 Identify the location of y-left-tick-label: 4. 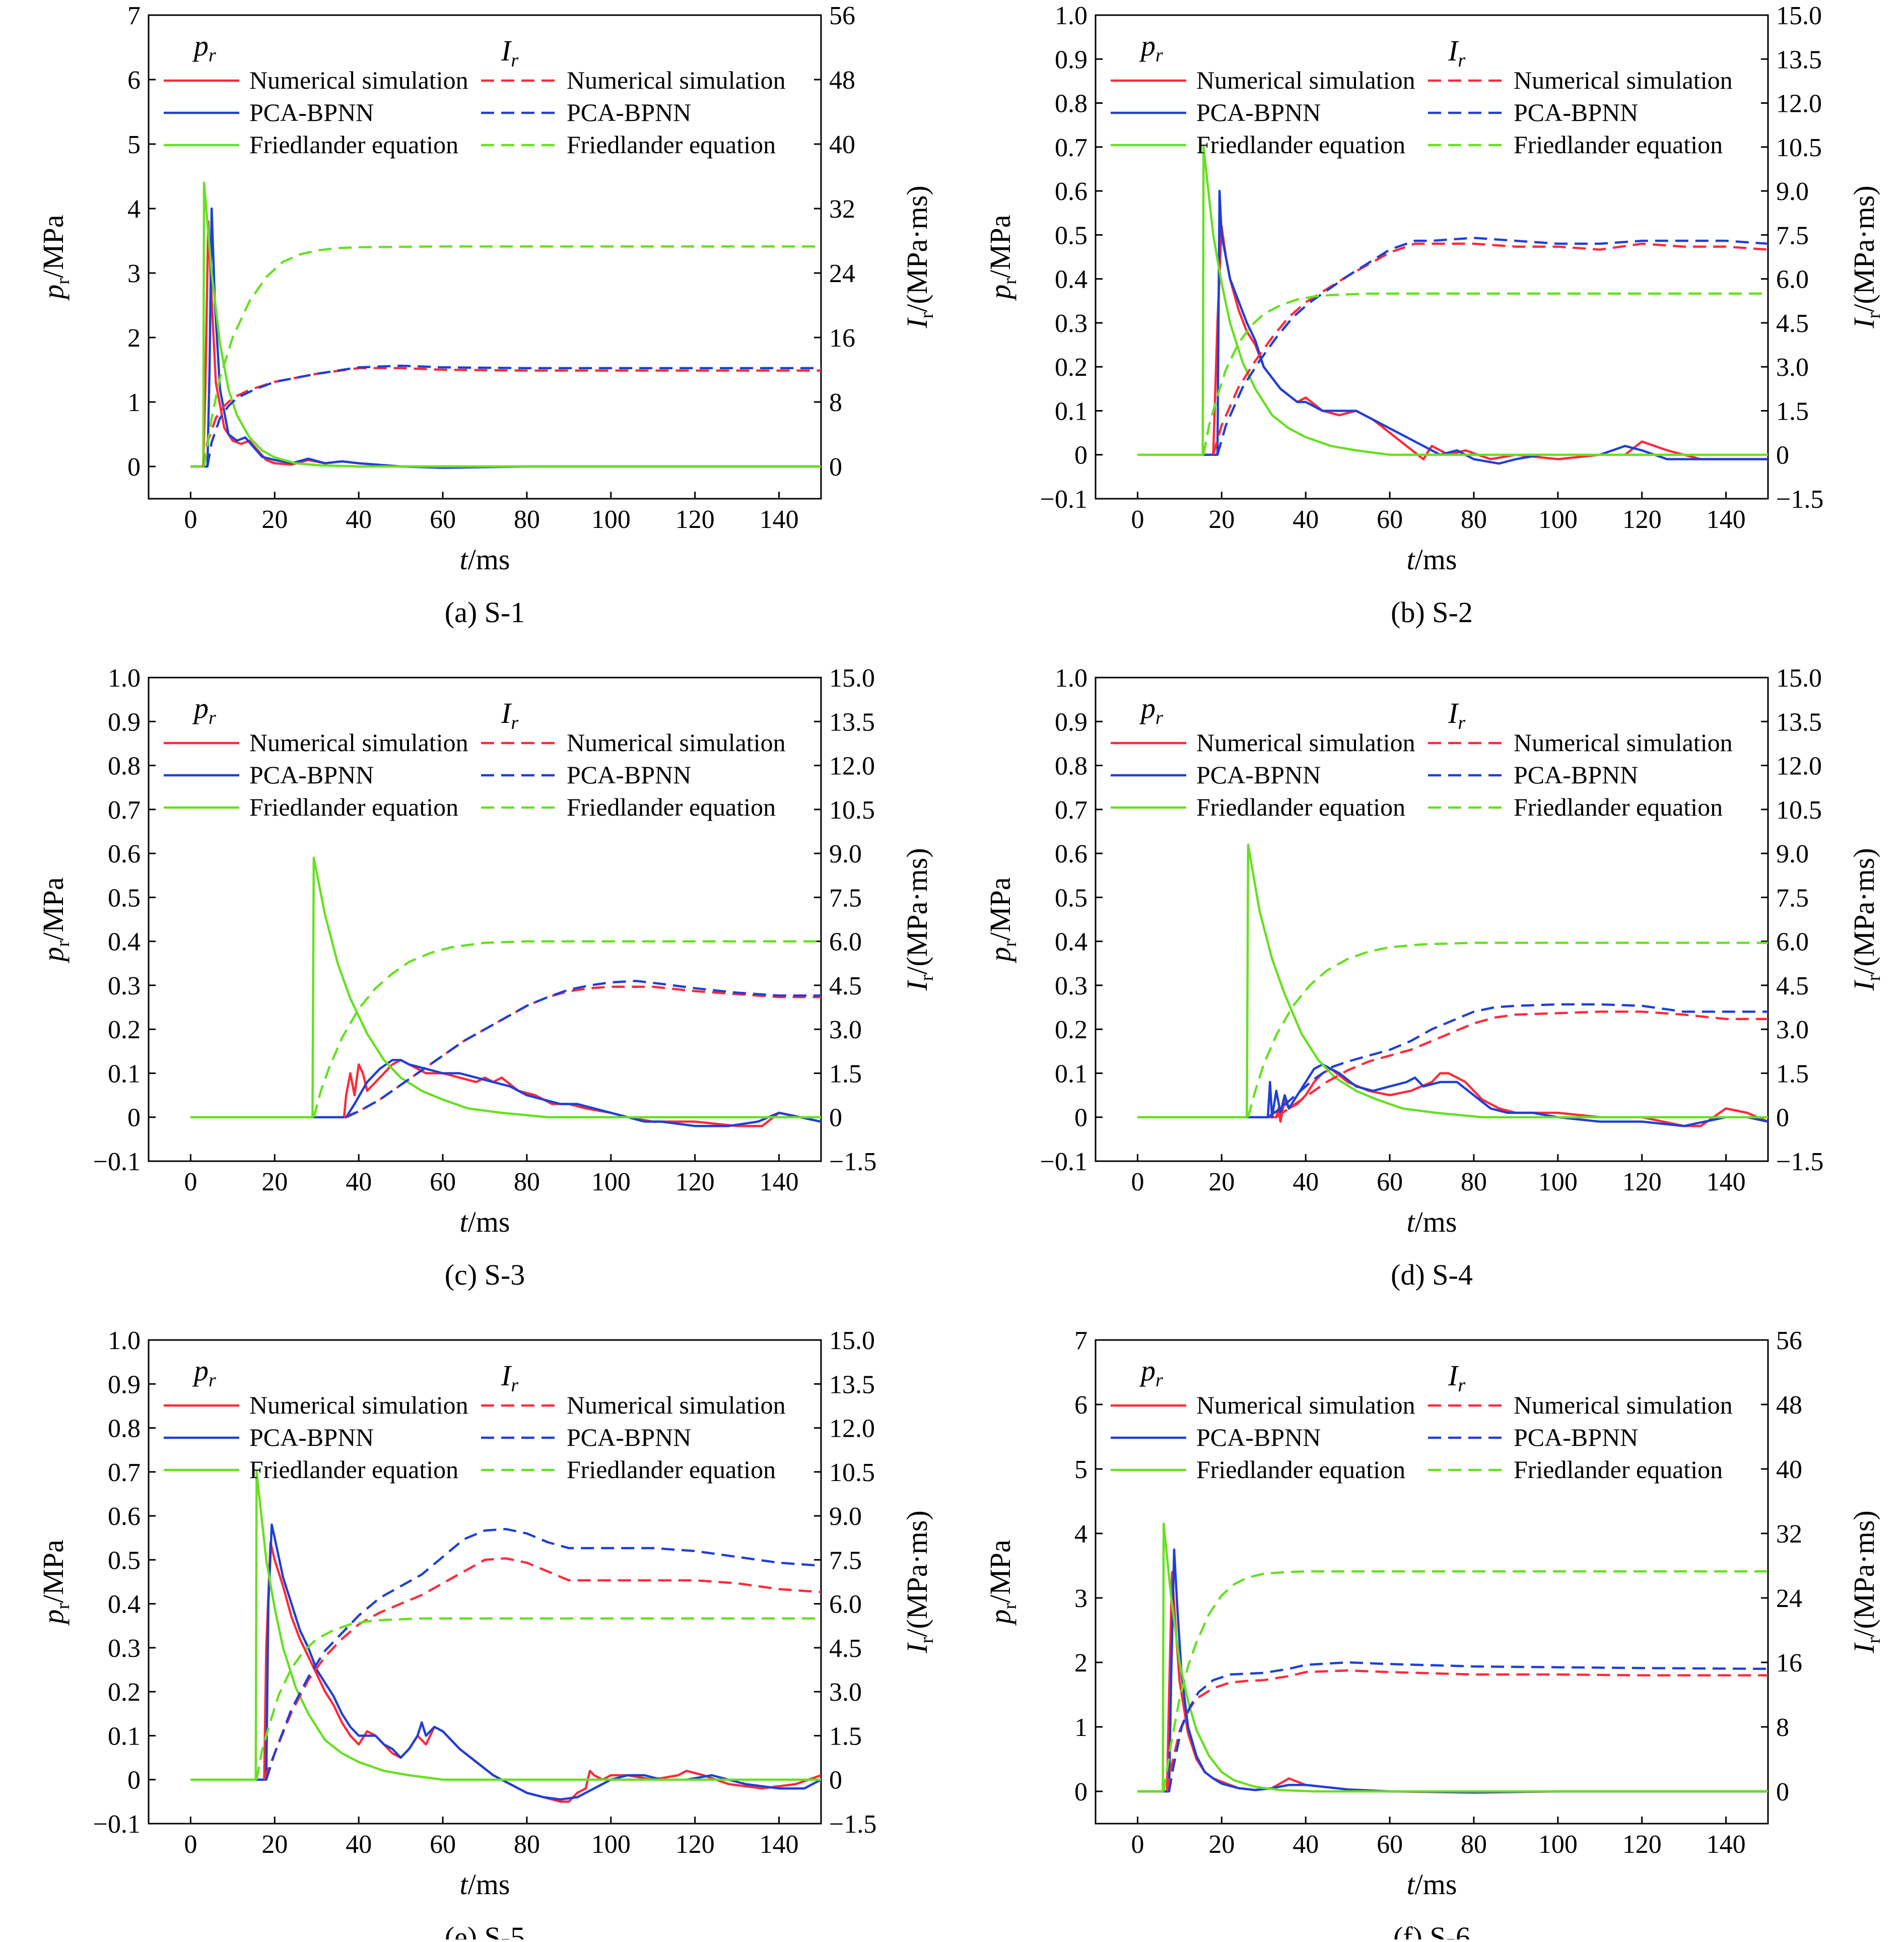
(1080, 1534).